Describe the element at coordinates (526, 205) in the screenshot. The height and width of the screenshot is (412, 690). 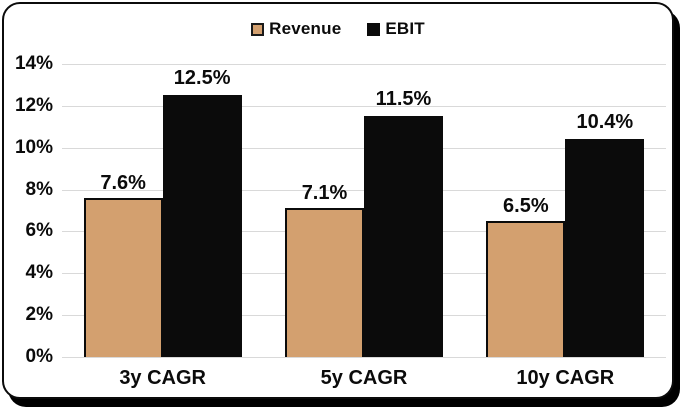
I see `data-label-revenue-10y-cagr: 6.5%` at that location.